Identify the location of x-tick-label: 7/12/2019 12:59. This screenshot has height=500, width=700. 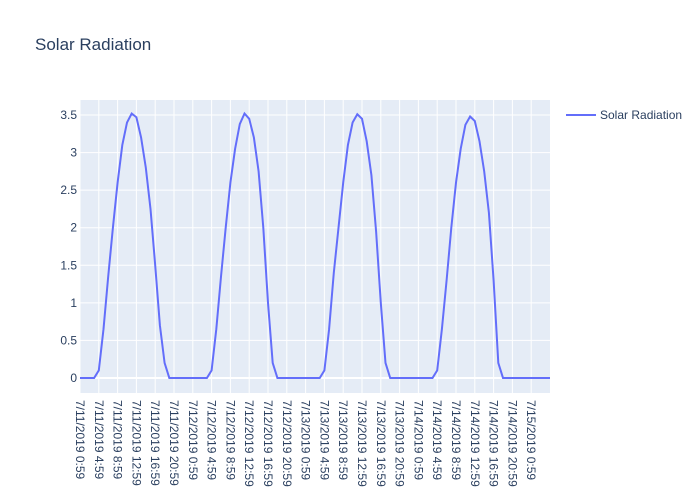
(249, 443).